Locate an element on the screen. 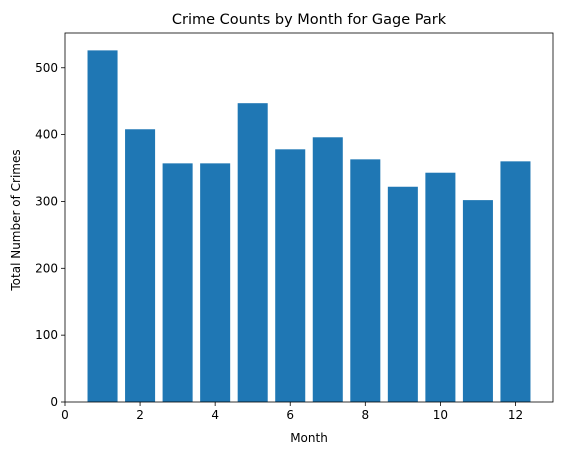 The width and height of the screenshot is (575, 455). x-tick-label: 12 is located at coordinates (515, 415).